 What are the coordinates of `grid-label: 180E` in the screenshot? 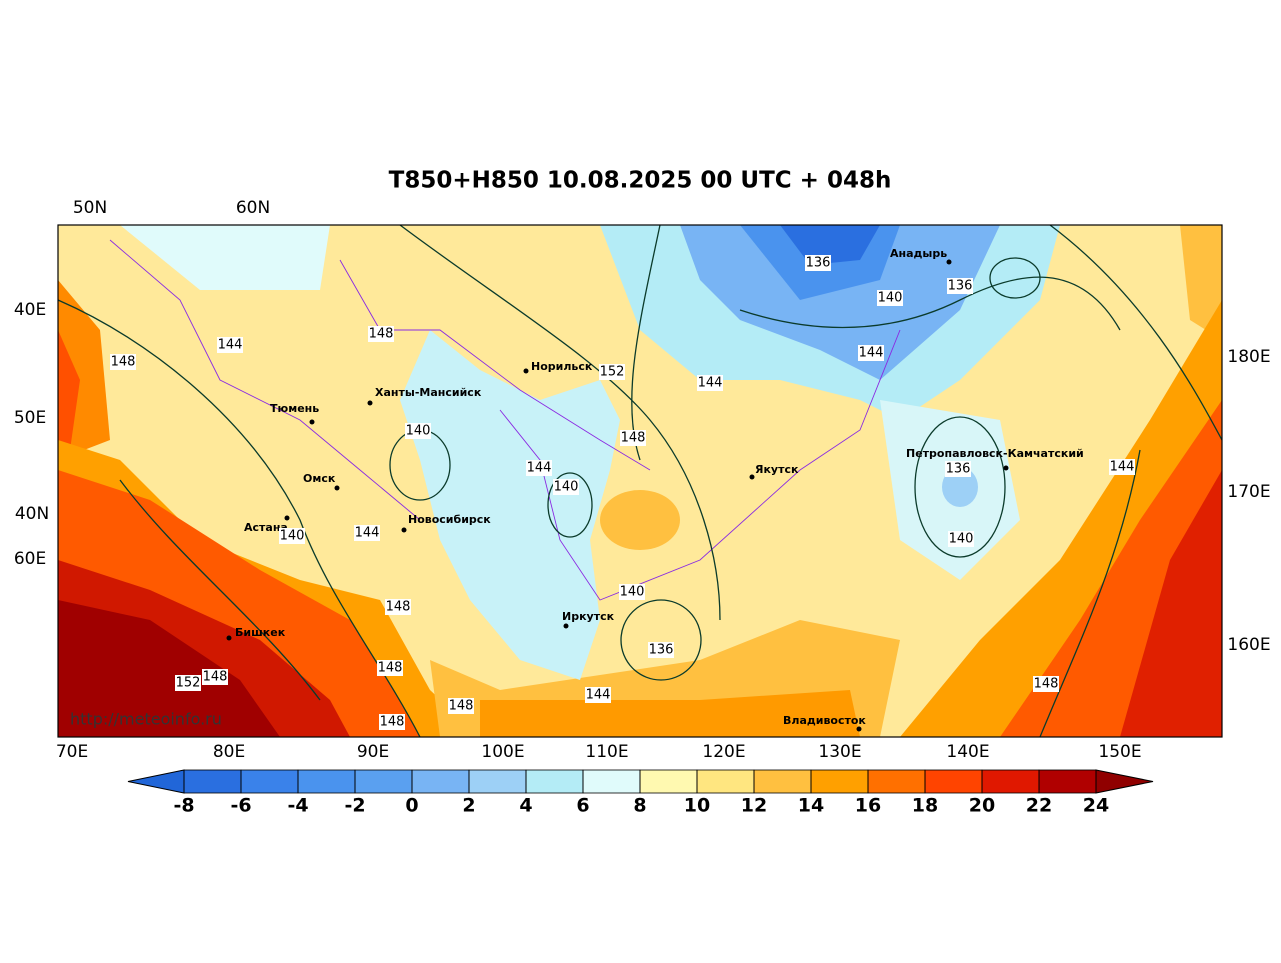 It's located at (1248, 357).